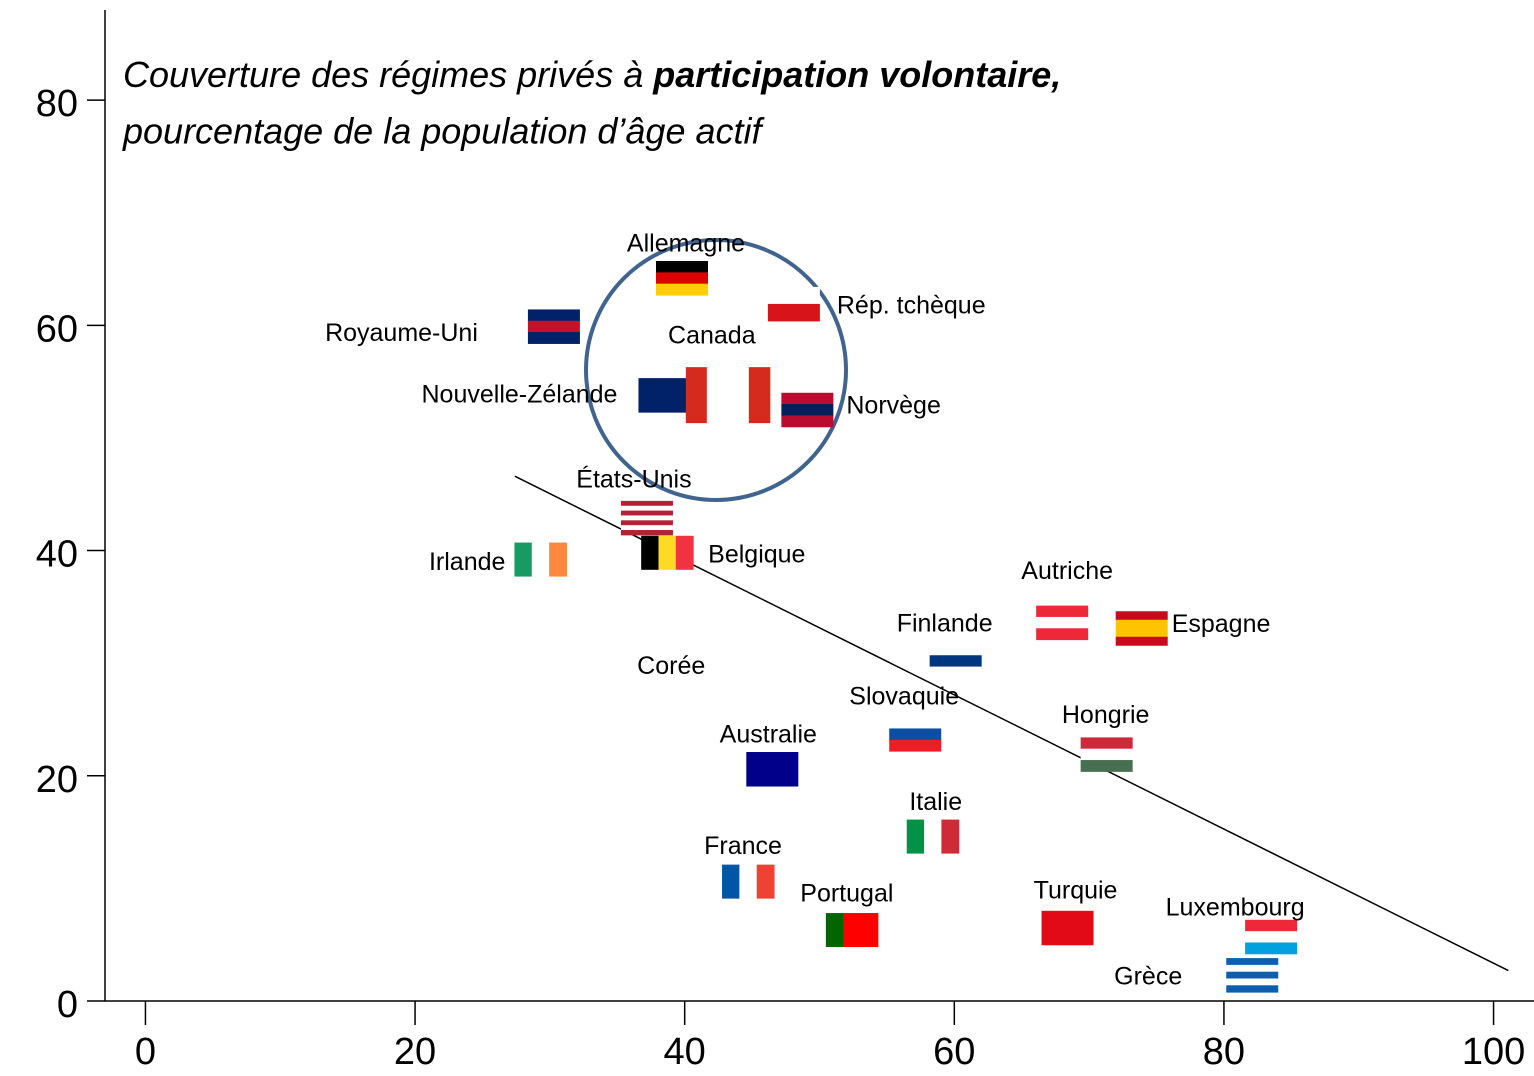 This screenshot has width=1534, height=1076. I want to click on y-tick-label: 20, so click(57, 780).